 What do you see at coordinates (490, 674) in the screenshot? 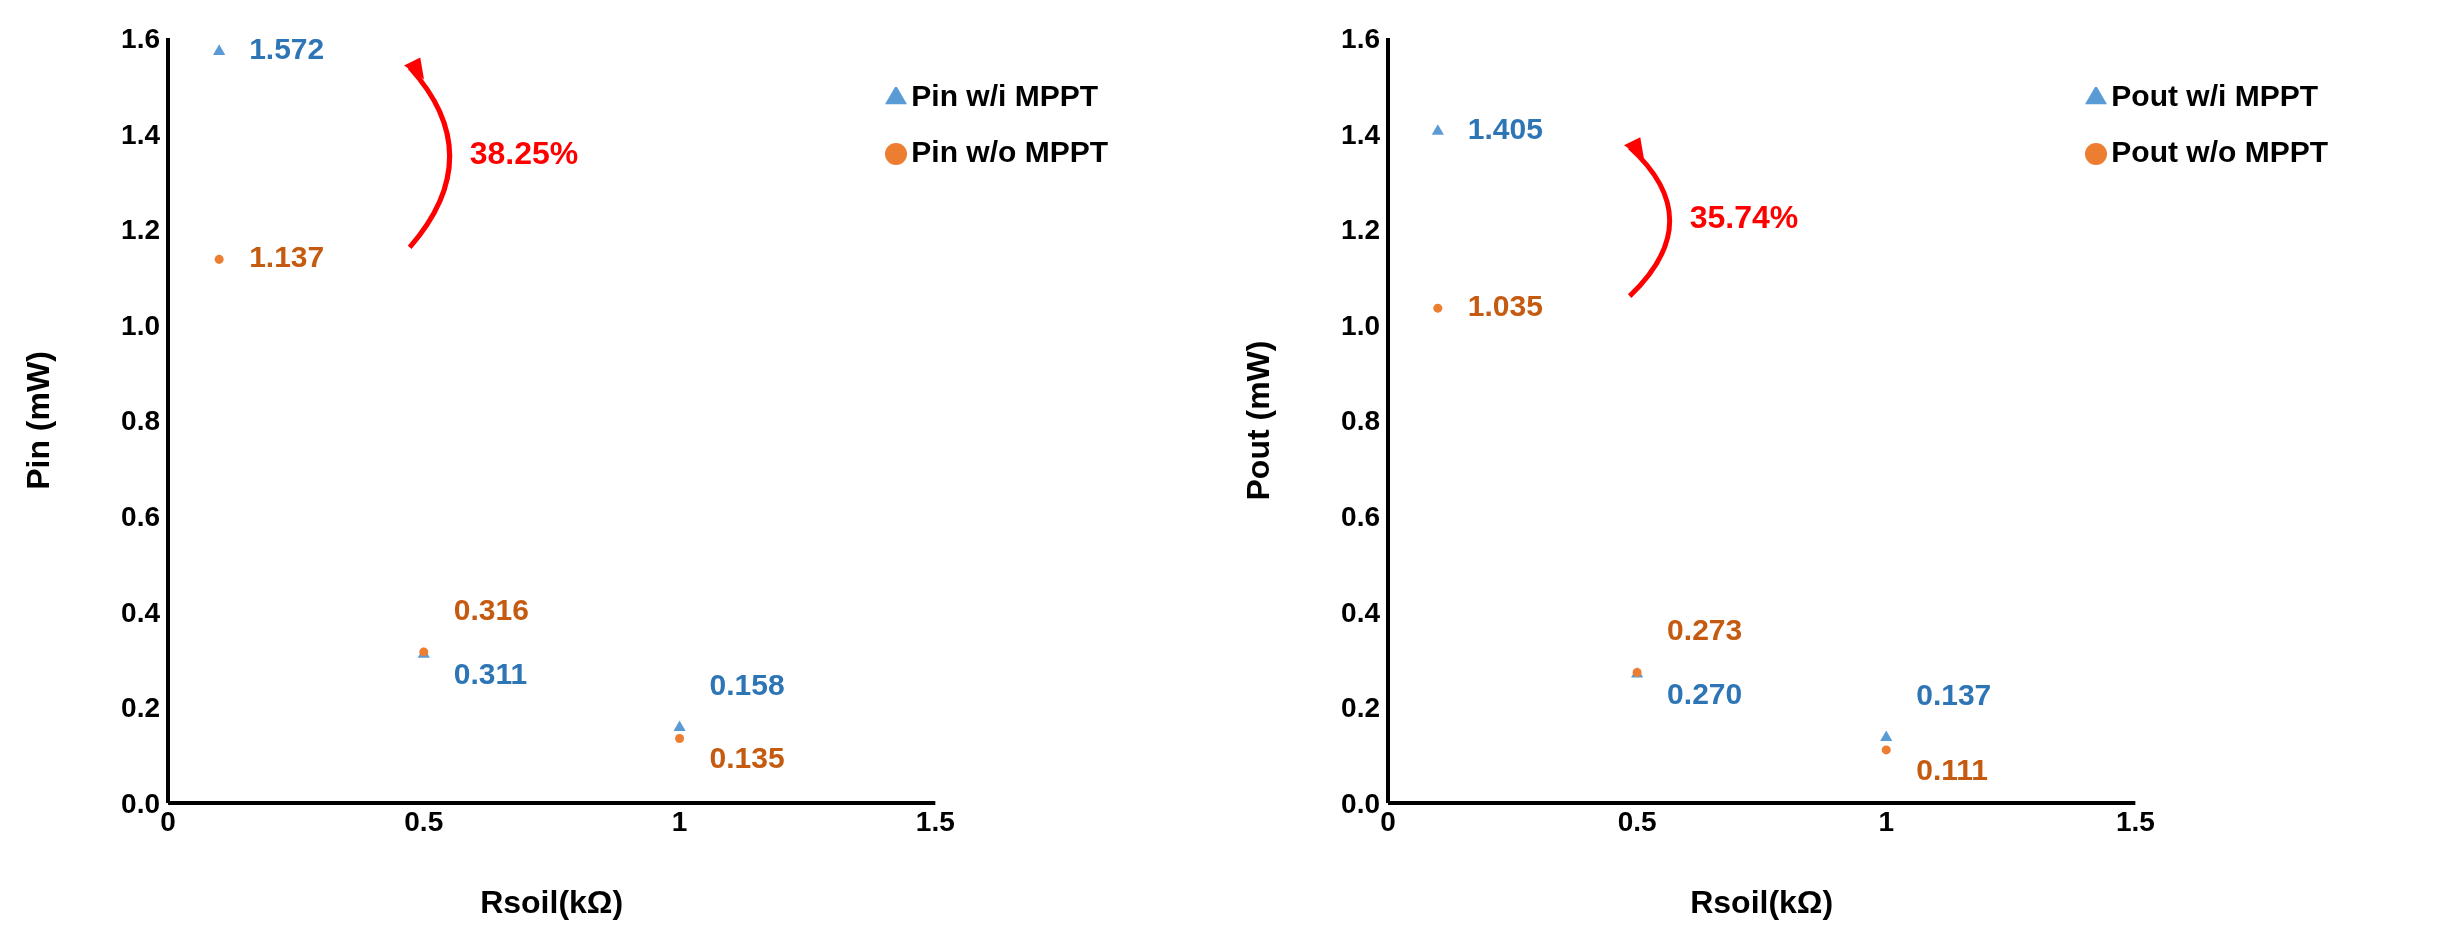
I see `data-label: 0.311` at bounding box center [490, 674].